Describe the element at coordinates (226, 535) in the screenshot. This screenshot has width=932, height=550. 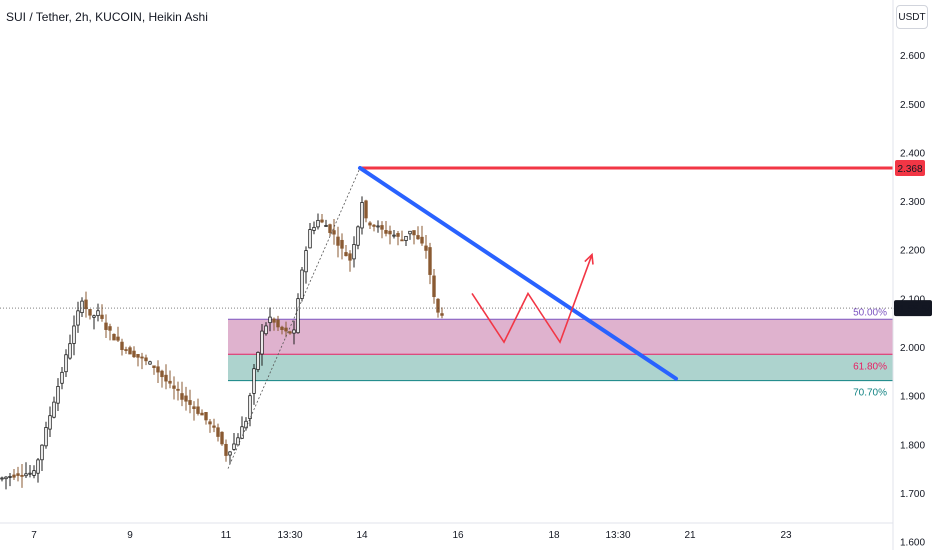
I see `time-tick-label: 11` at that location.